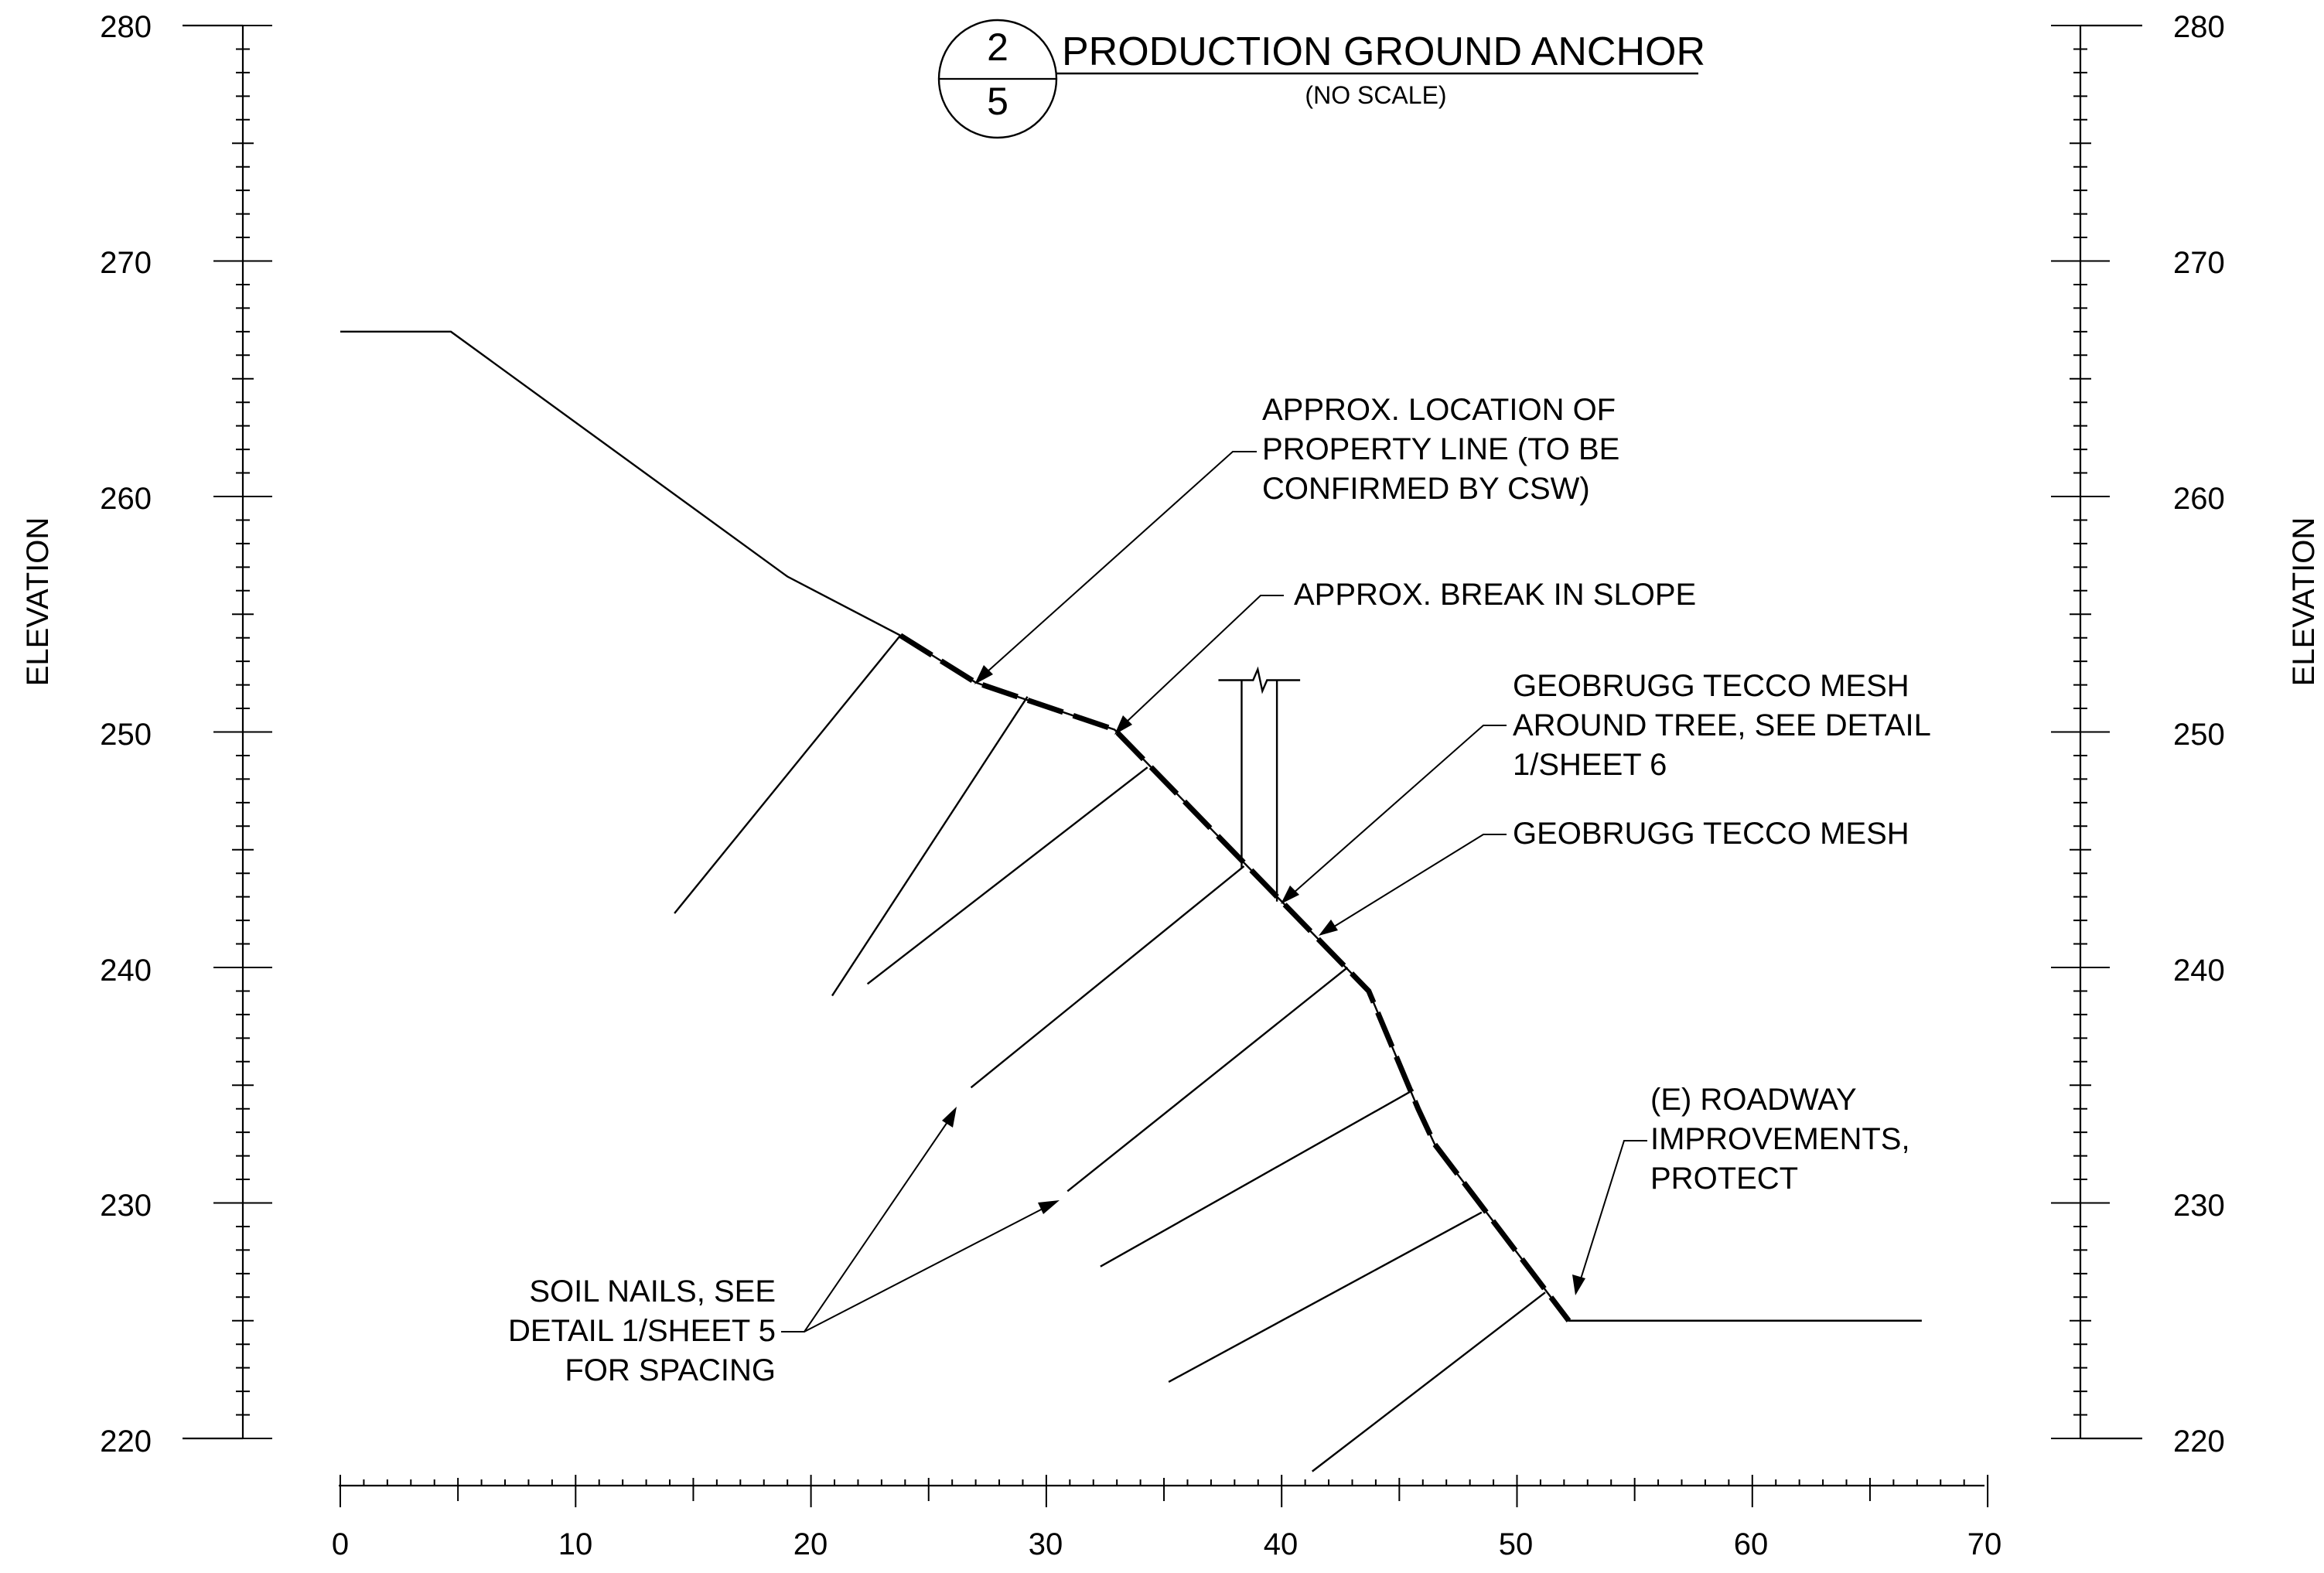 The height and width of the screenshot is (1573, 2324). Describe the element at coordinates (1516, 1544) in the screenshot. I see `x-tick-label: 50` at that location.